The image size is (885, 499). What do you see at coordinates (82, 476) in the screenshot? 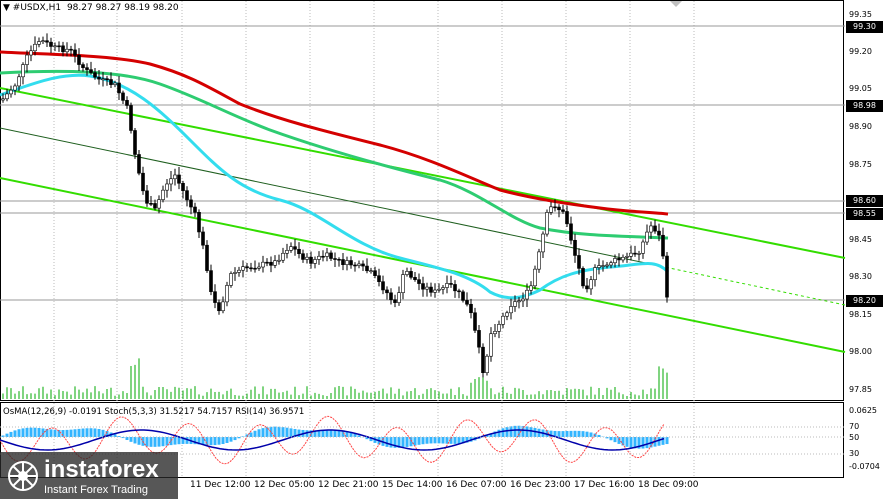
I see `branding-logo: instaforex Instant Forex Trading` at bounding box center [82, 476].